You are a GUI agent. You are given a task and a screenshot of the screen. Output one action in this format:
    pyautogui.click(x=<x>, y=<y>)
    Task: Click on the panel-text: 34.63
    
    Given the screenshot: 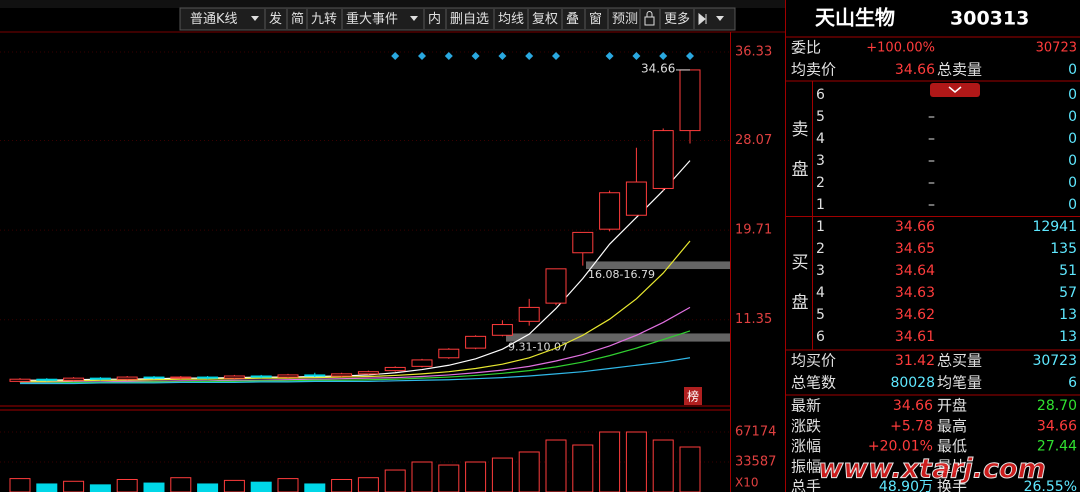 What is the action you would take?
    pyautogui.click(x=915, y=293)
    